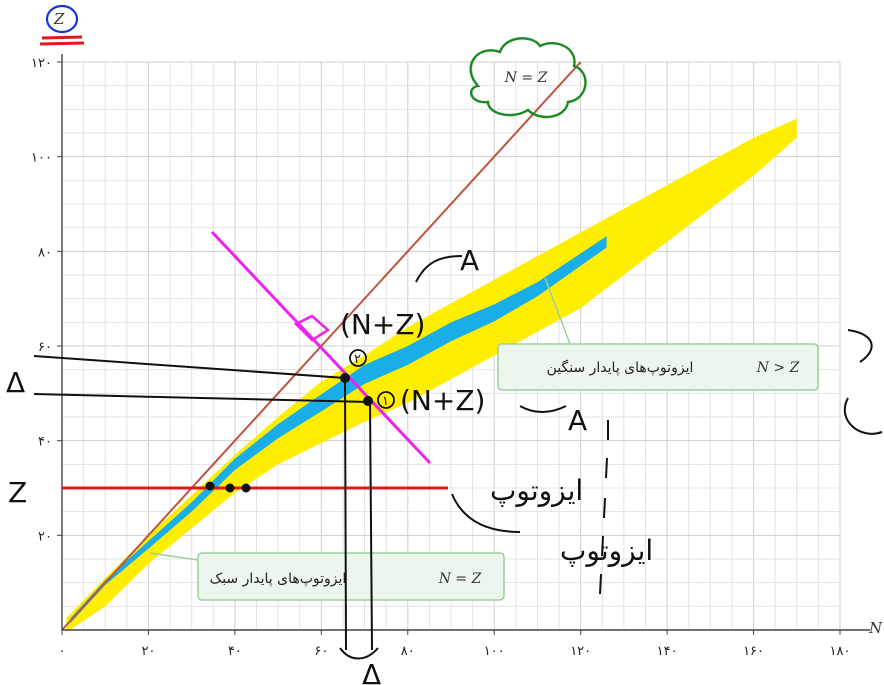  I want to click on y-tick-label: ۶۰, so click(45, 347).